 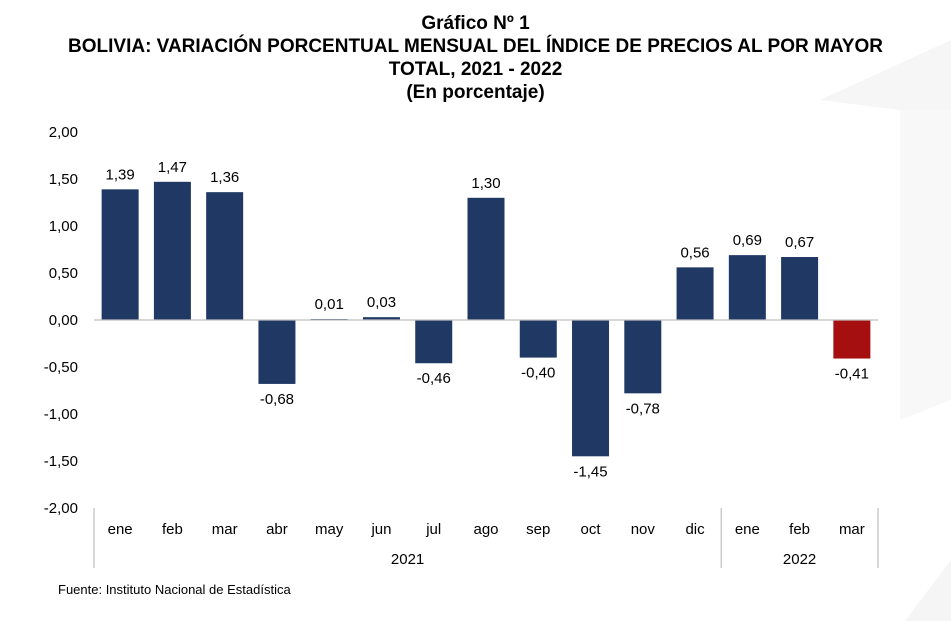 What do you see at coordinates (590, 471) in the screenshot?
I see `data-label: -1,45` at bounding box center [590, 471].